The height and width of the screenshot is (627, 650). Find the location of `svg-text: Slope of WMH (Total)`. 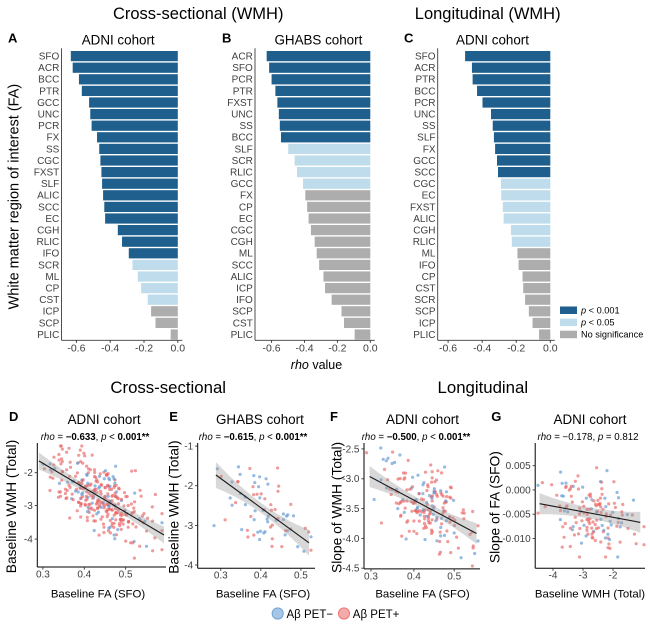

svg-text: Slope of WMH (Total) is located at coordinates (336, 507).